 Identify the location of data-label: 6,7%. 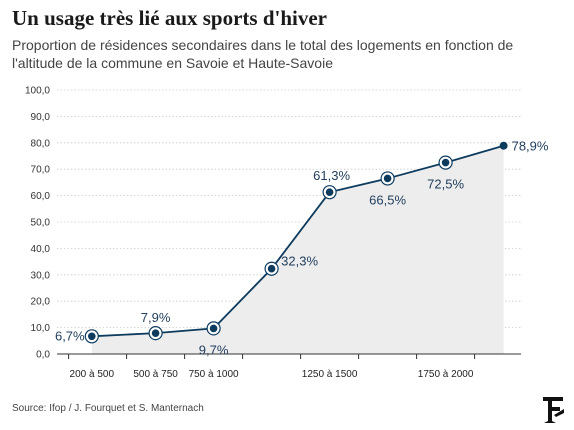
(70, 335).